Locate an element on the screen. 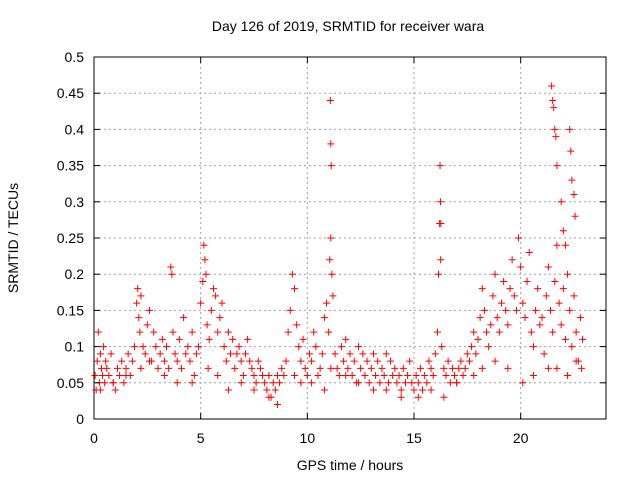 The height and width of the screenshot is (480, 640). y-tick-label: 0.25 is located at coordinates (70, 238).